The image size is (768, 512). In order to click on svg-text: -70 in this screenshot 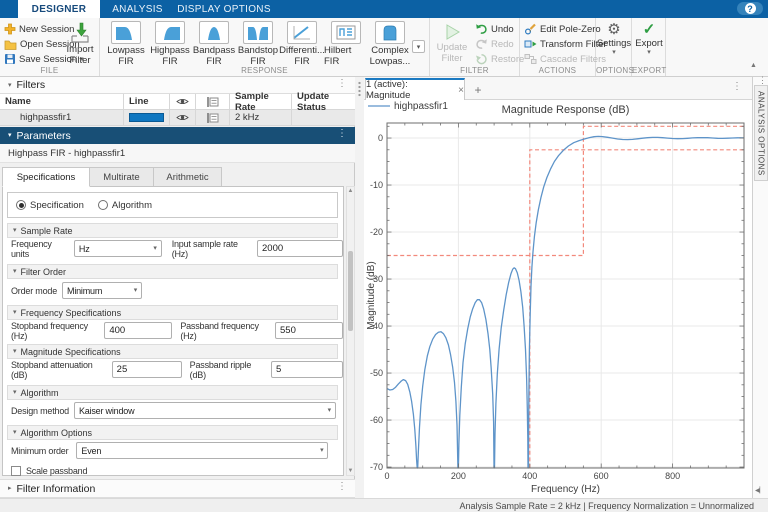, I will do `click(376, 467)`.